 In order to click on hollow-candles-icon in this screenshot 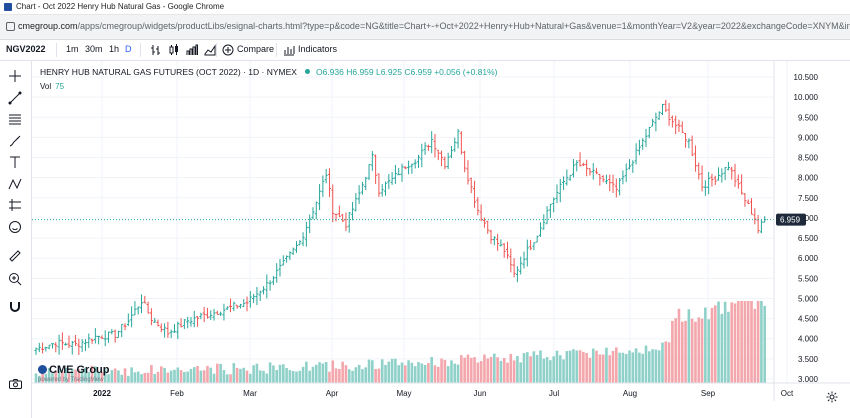, I will do `click(192, 51)`.